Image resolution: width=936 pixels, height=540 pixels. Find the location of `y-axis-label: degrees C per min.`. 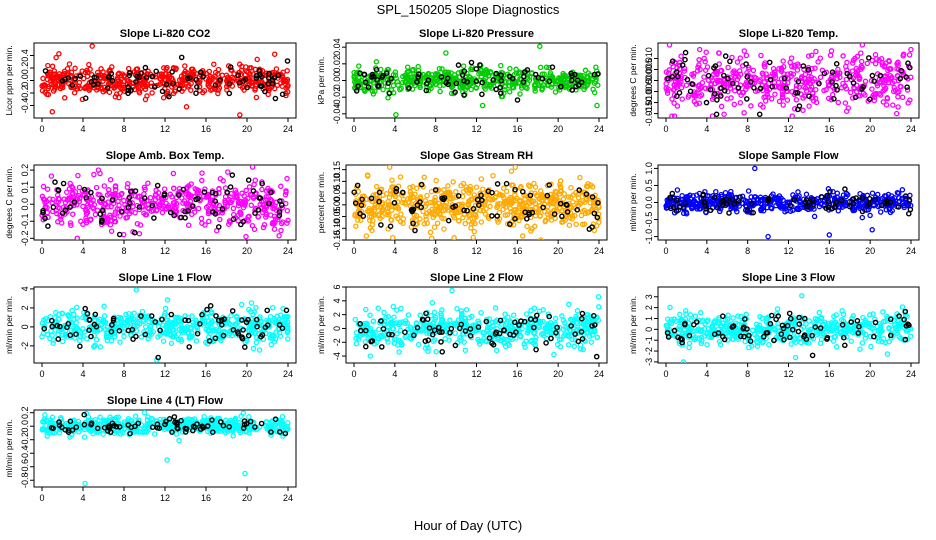

y-axis-label: degrees C per min. is located at coordinates (9, 202).